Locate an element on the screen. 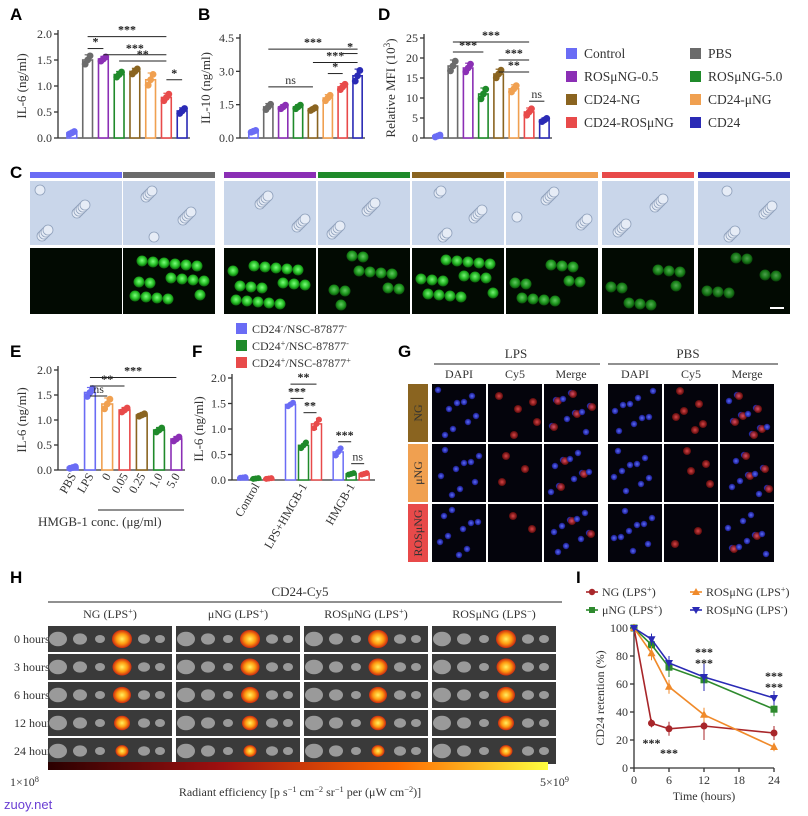 This screenshot has width=808, height=816. superscript: 9 is located at coordinates (567, 779).